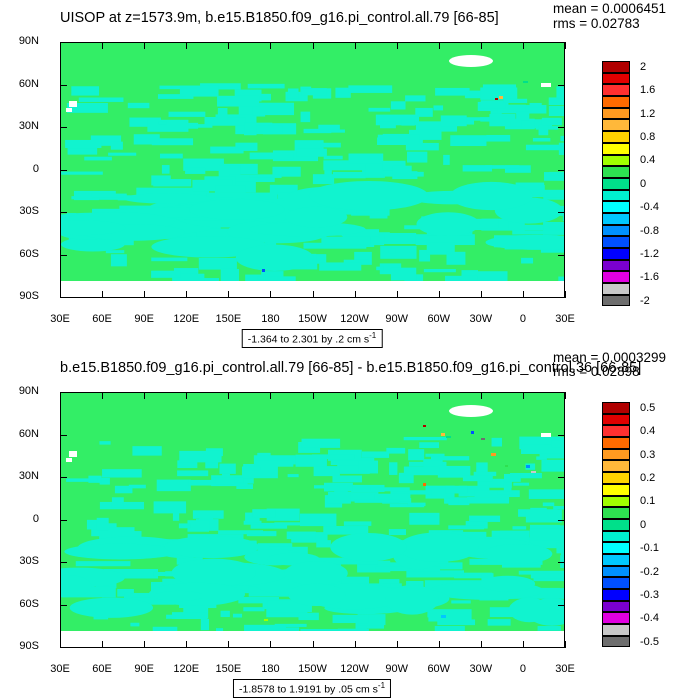  I want to click on no-data-region, so click(471, 411).